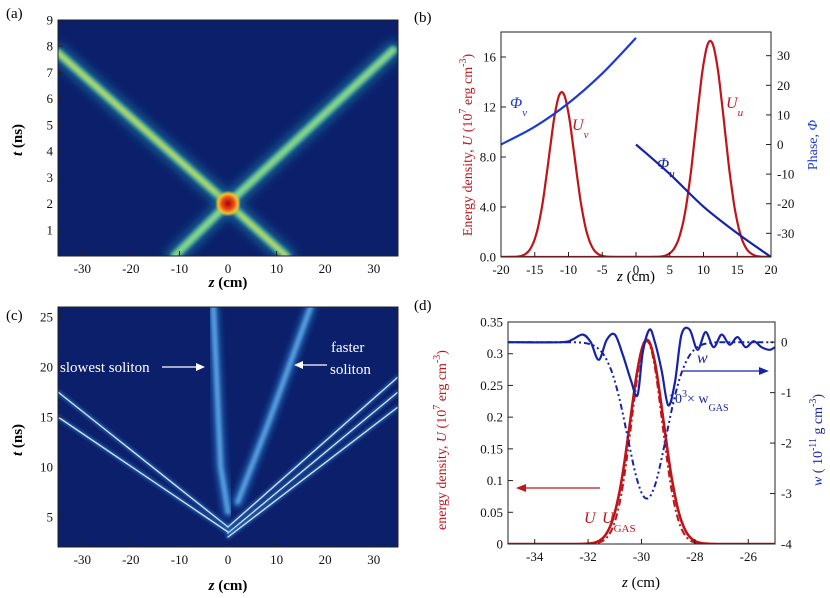 This screenshot has width=830, height=598. What do you see at coordinates (780, 144) in the screenshot?
I see `panel-b-y2tick-tick-label: 0` at bounding box center [780, 144].